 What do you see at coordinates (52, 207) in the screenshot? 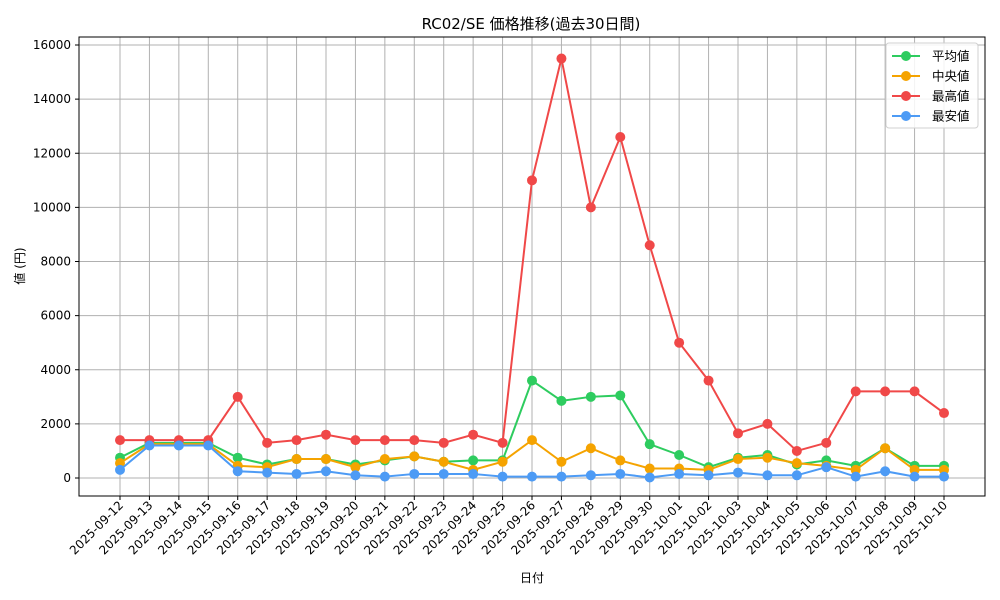
I see `y-tick-label: 10000` at bounding box center [52, 207].